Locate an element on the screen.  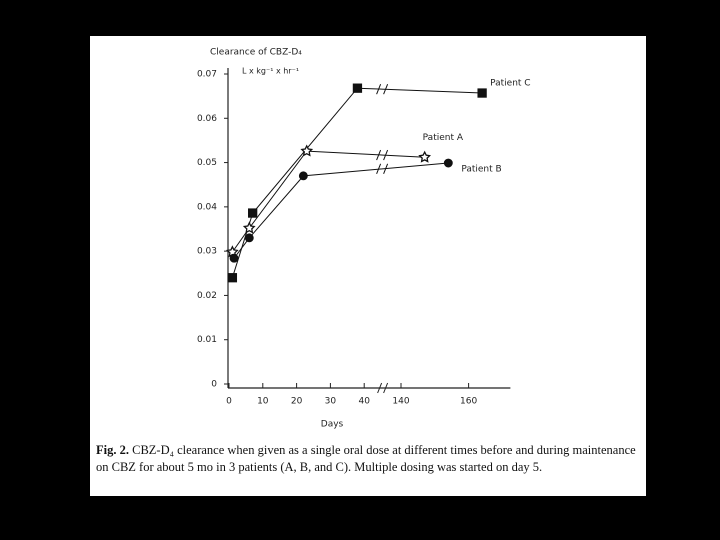
x-axis-title: Days is located at coordinates (332, 425).